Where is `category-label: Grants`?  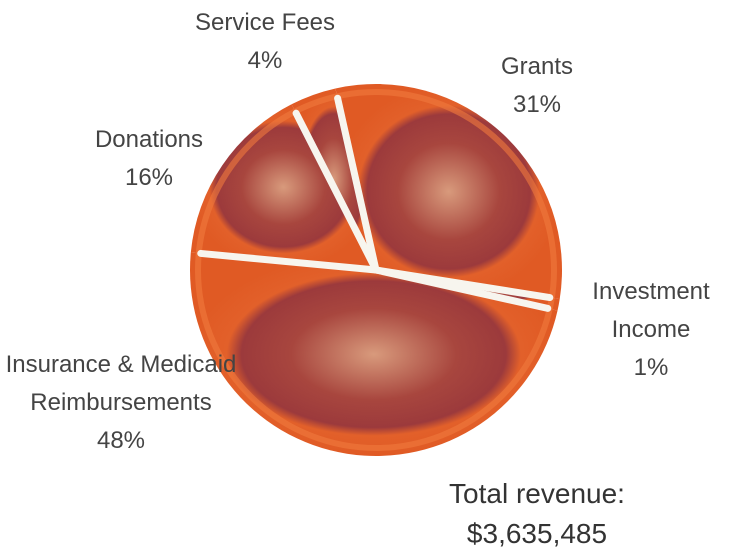
category-label: Grants is located at coordinates (537, 66).